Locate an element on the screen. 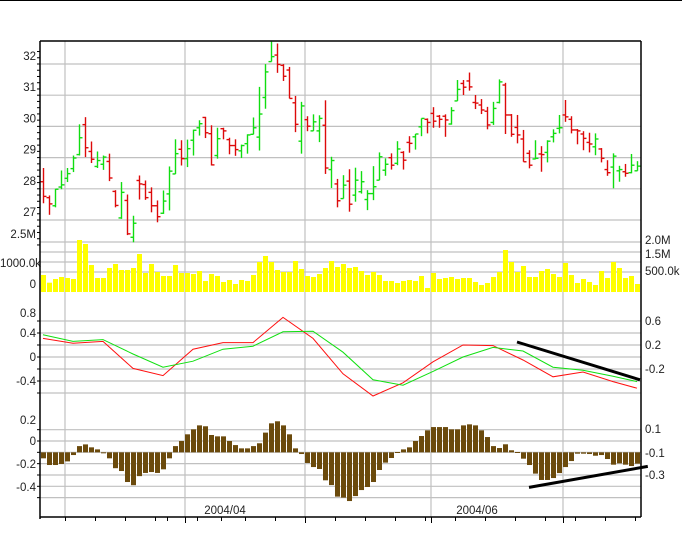 Image resolution: width=682 pixels, height=557 pixels. price-axis-tick-label: 31 is located at coordinates (29, 88).